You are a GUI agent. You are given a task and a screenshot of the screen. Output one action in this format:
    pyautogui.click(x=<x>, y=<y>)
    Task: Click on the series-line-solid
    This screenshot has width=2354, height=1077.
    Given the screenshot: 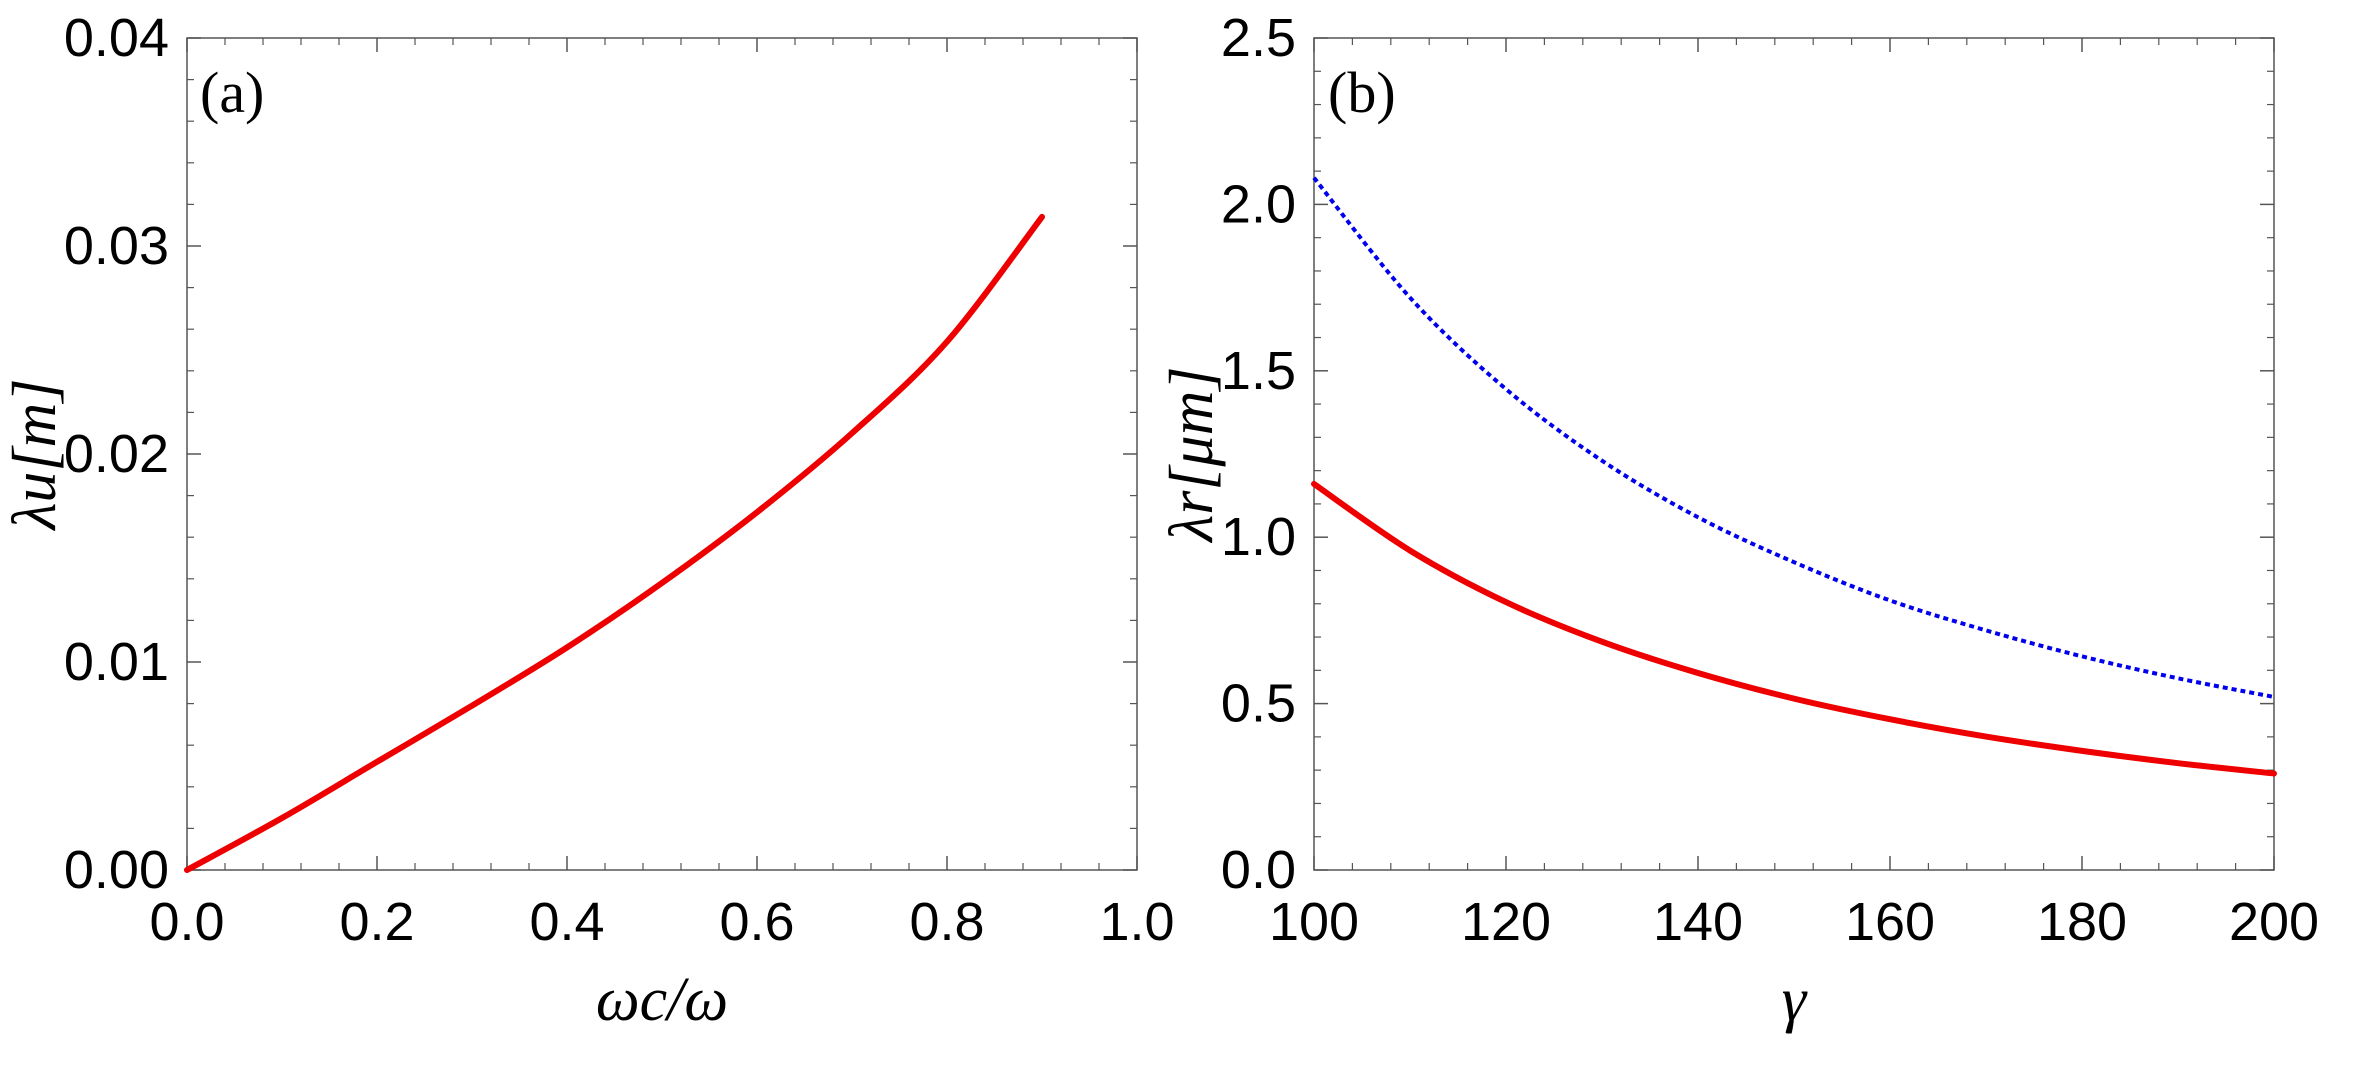 What is the action you would take?
    pyautogui.click(x=1794, y=628)
    